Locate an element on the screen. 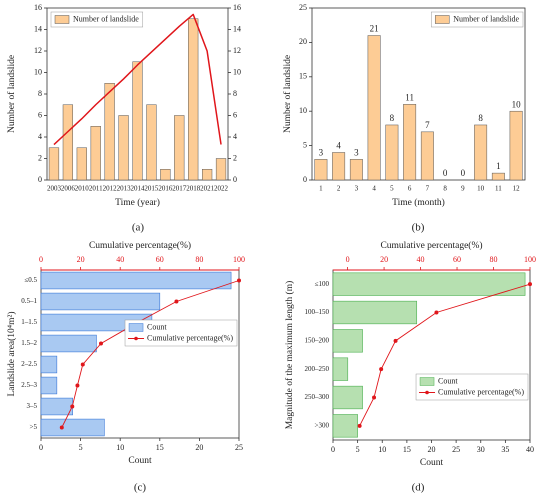 The image size is (550, 497). data-label: 10 is located at coordinates (517, 104).